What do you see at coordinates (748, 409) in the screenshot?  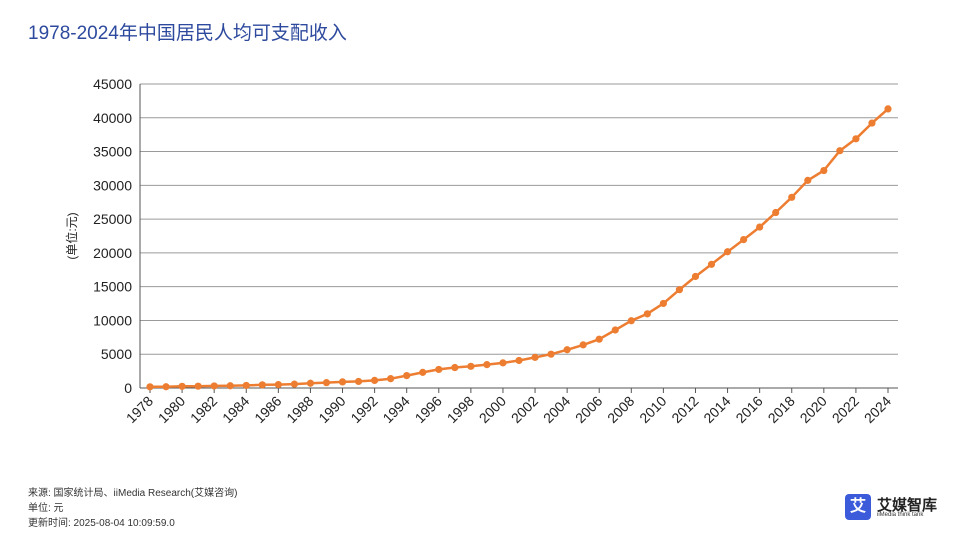 I see `x-tick-label: 2016` at bounding box center [748, 409].